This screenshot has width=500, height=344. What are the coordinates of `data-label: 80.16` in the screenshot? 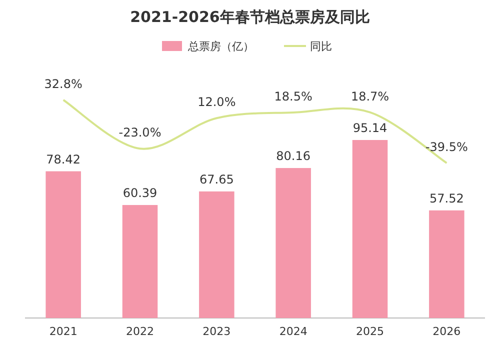 It's located at (293, 156).